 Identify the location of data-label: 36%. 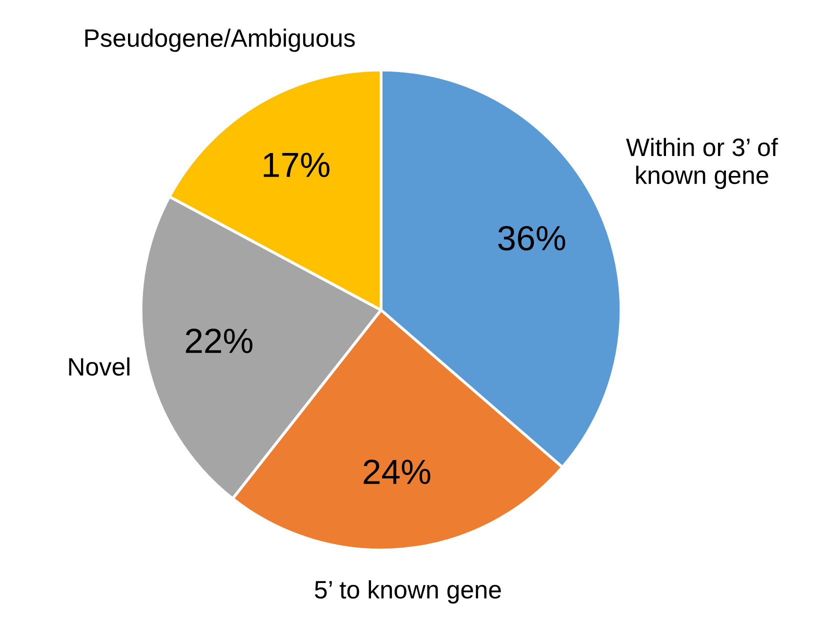
(532, 238).